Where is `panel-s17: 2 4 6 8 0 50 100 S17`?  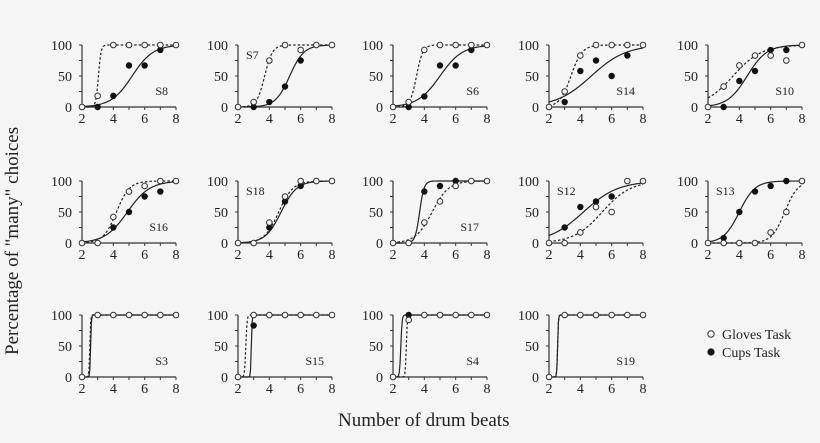
panel-s17: 2 4 6 8 0 50 100 S17 is located at coordinates (426, 219).